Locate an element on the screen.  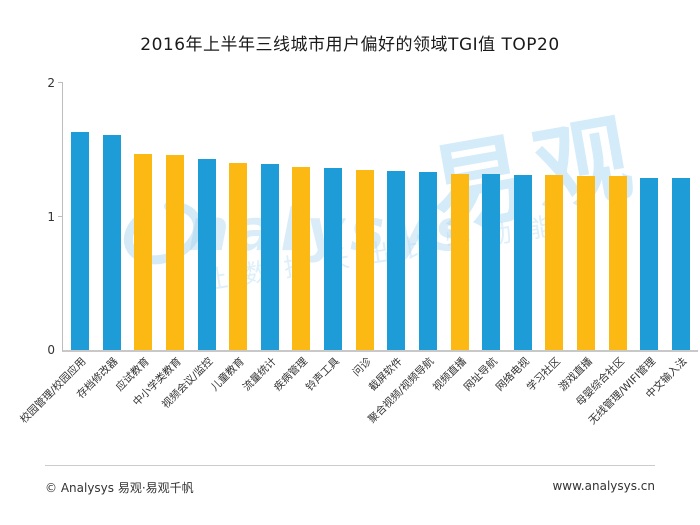
x-label-slot: 学习社区 is located at coordinates (544, 406).